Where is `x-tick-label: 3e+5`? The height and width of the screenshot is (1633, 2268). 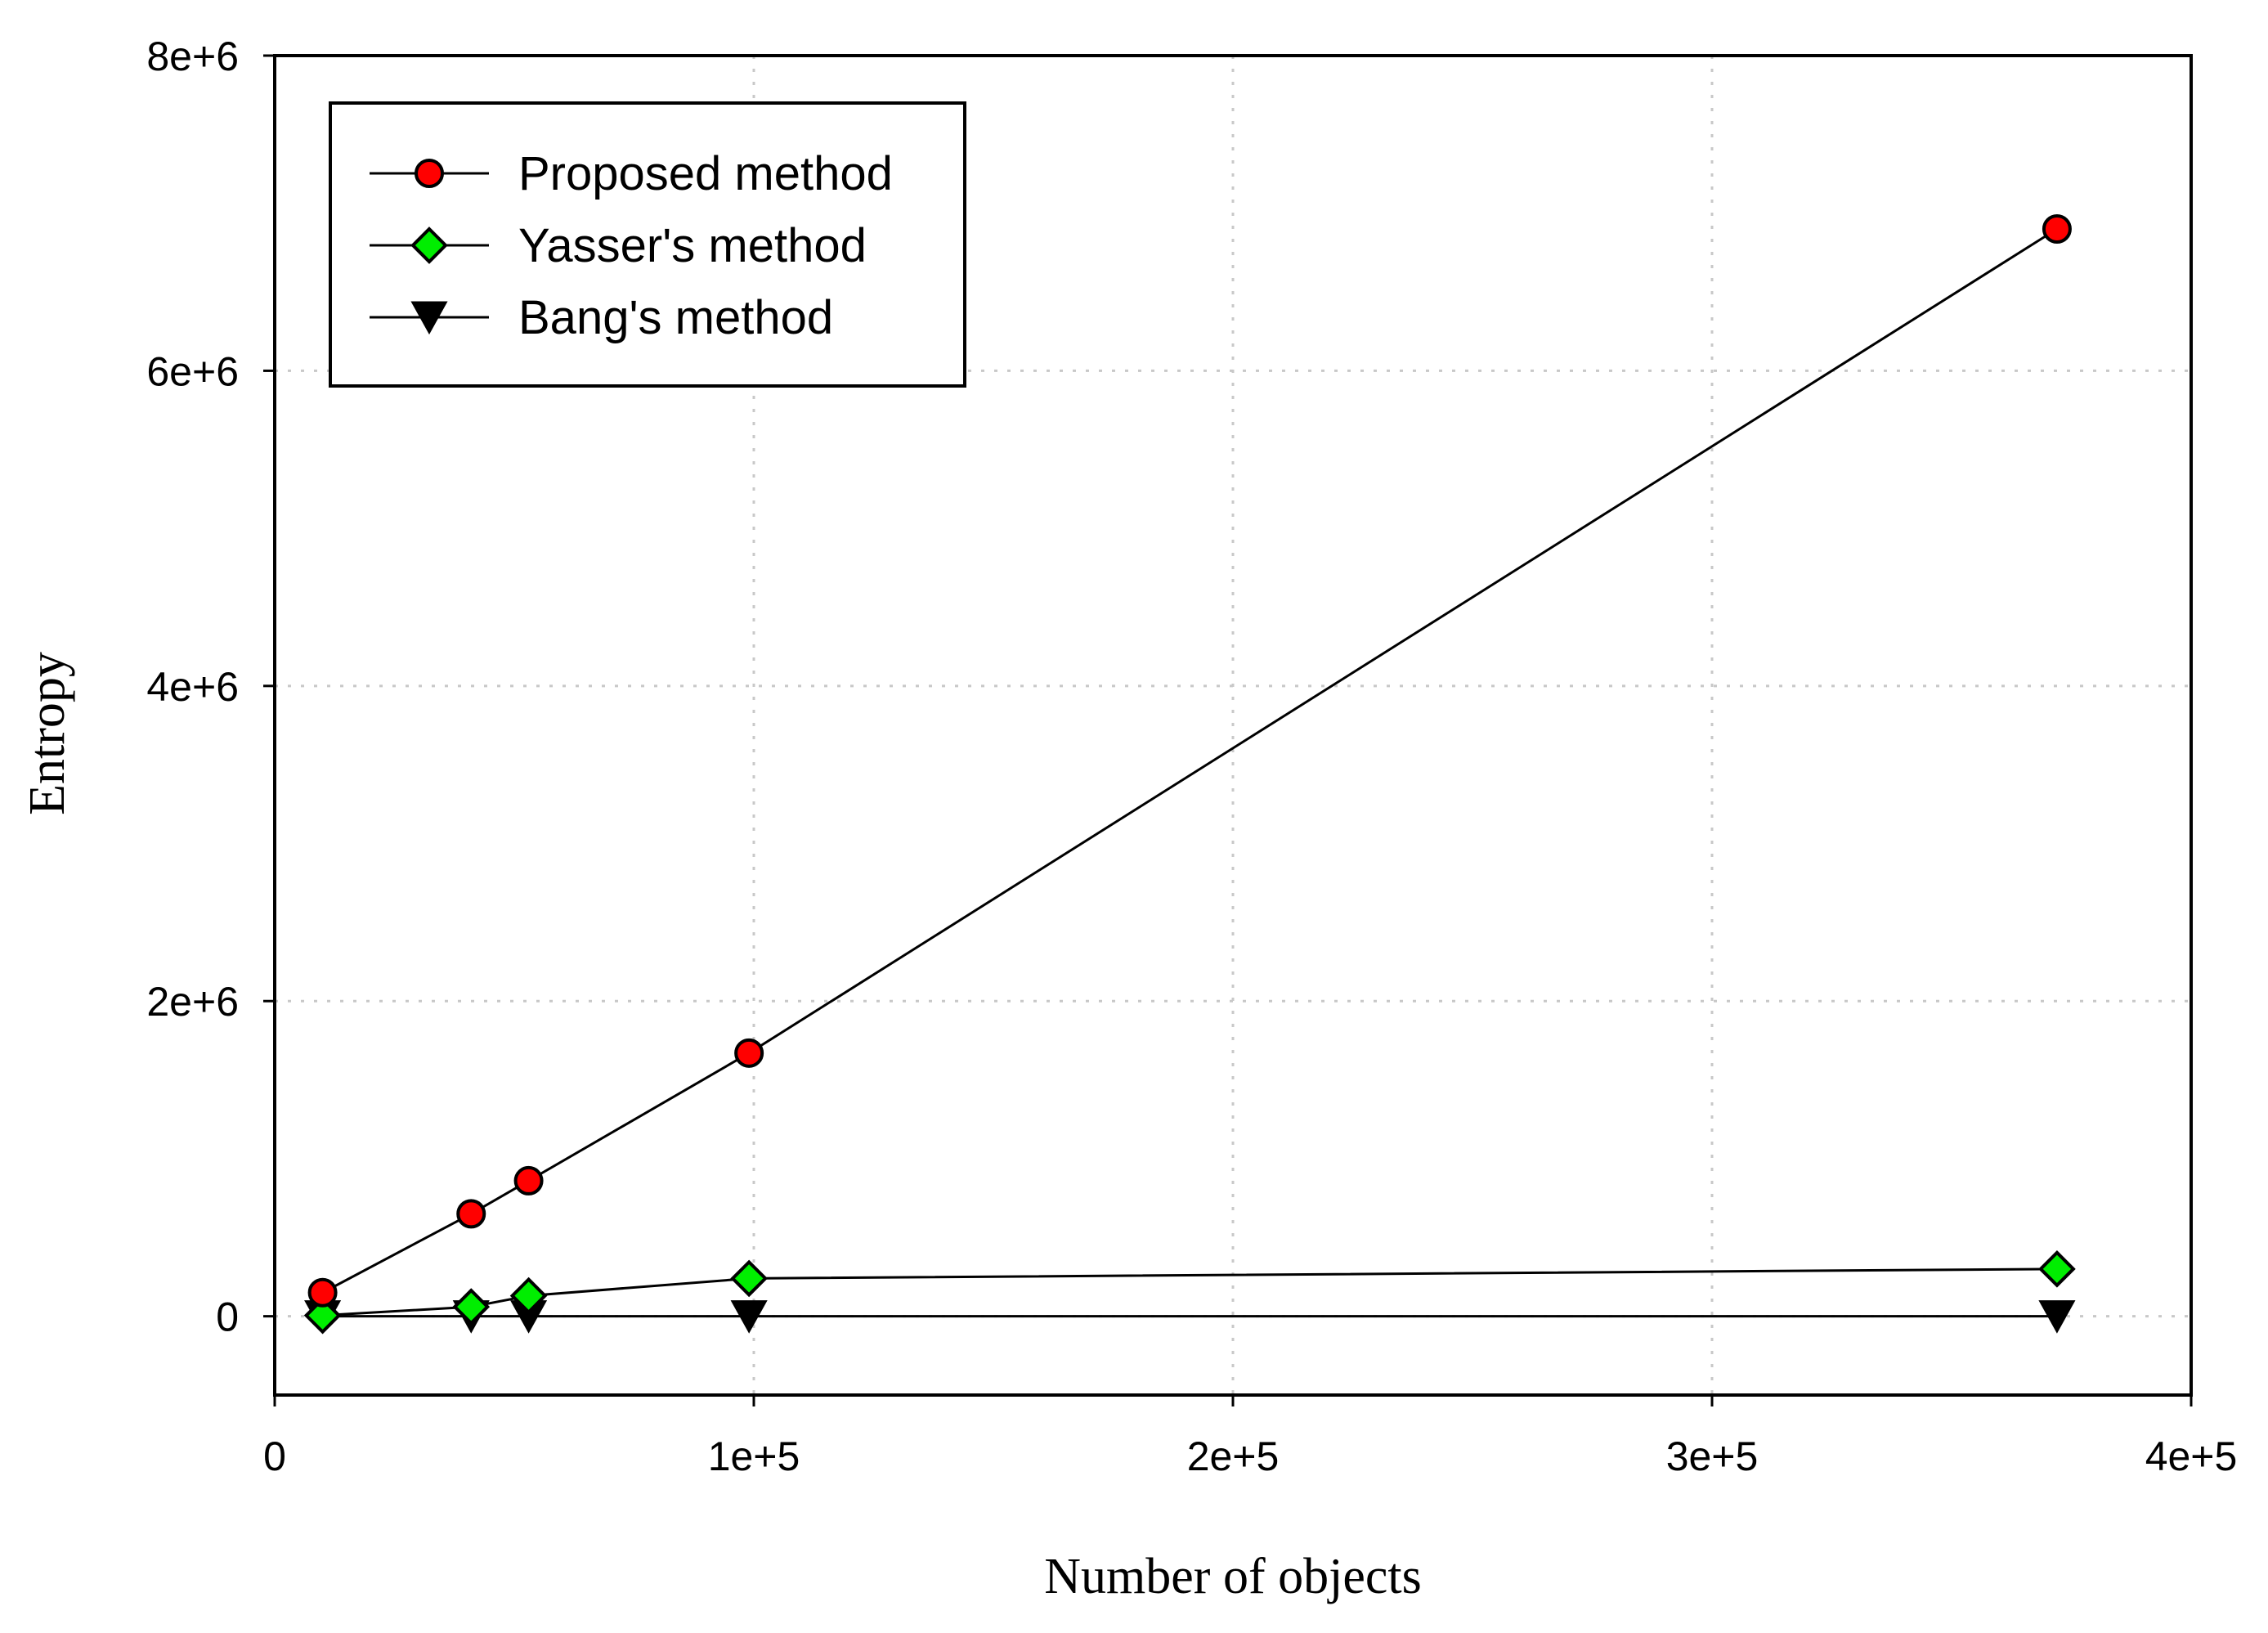 x-tick-label: 3e+5 is located at coordinates (1712, 1456).